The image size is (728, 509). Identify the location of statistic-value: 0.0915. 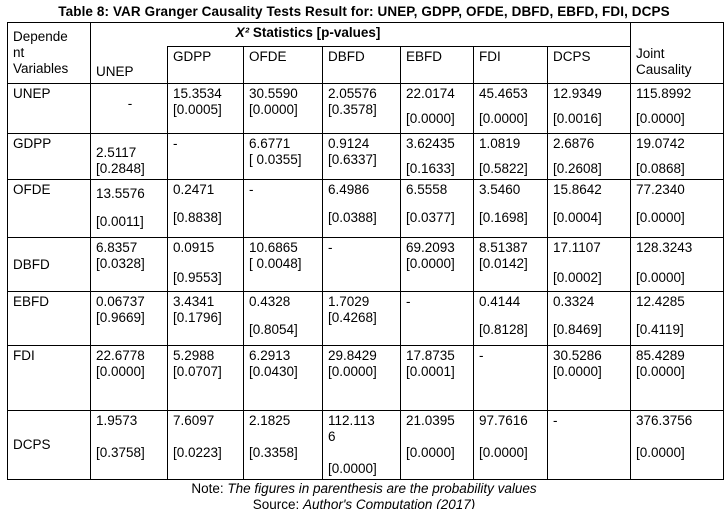
(194, 247).